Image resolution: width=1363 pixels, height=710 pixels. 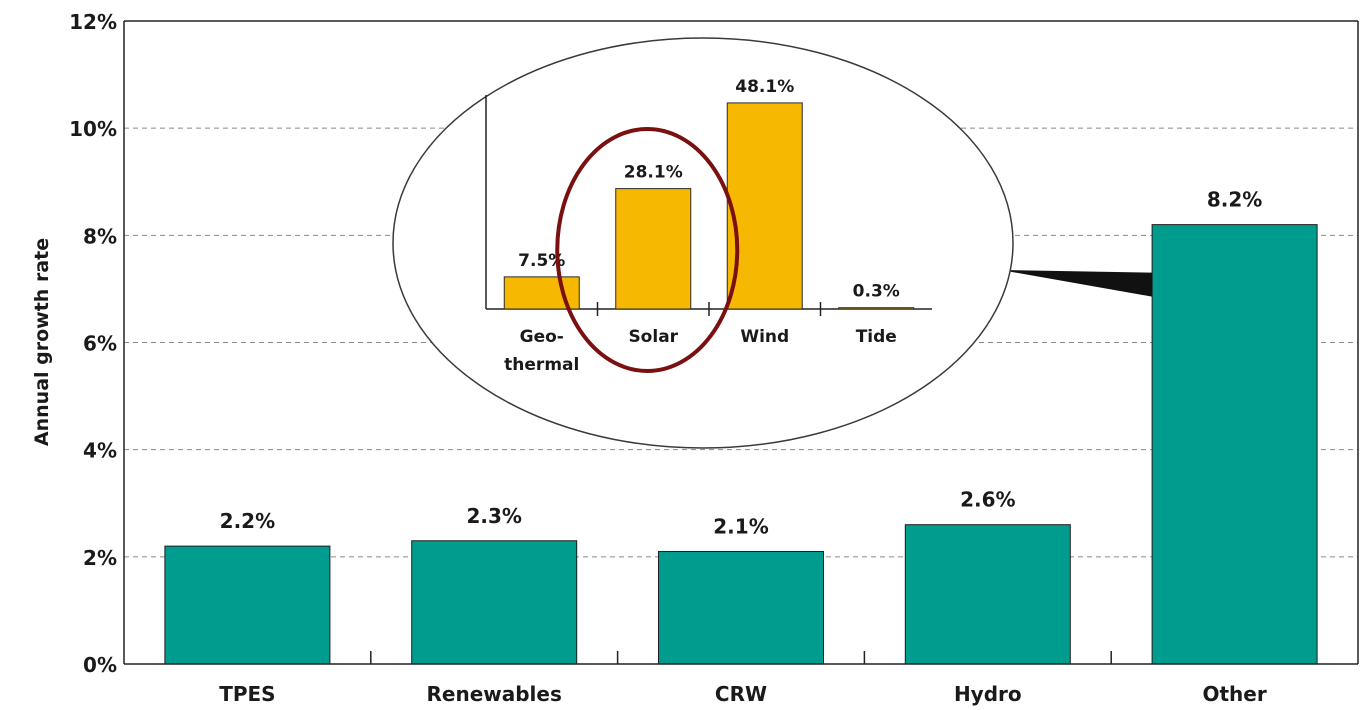 What do you see at coordinates (876, 292) in the screenshot?
I see `inset-data-label: 0.3%` at bounding box center [876, 292].